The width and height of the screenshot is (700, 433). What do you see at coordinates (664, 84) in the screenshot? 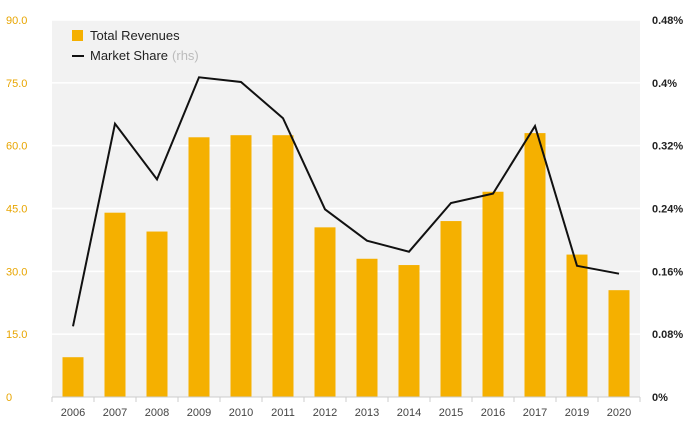
I see `right-axis-tick-label: 0.4%` at bounding box center [664, 84].